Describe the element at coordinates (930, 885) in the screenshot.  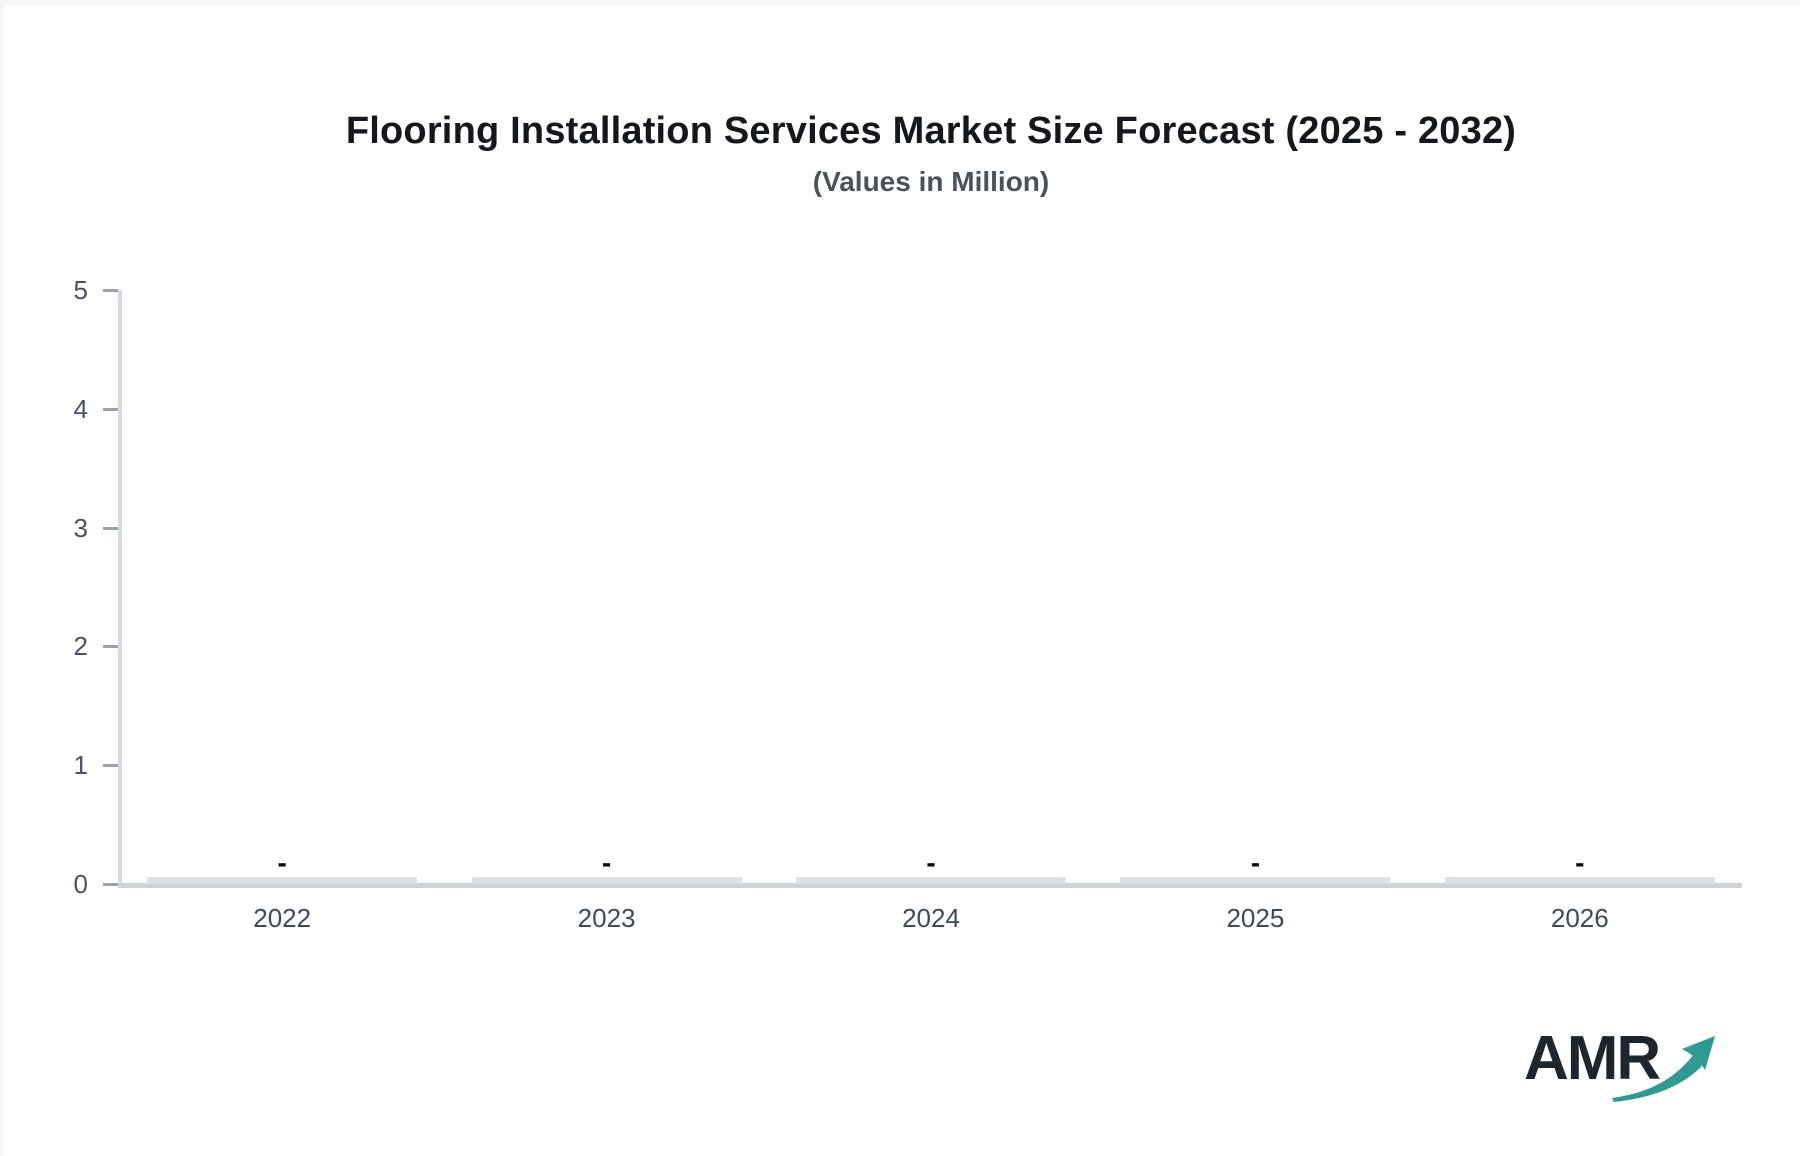
I see `x-axis-line` at that location.